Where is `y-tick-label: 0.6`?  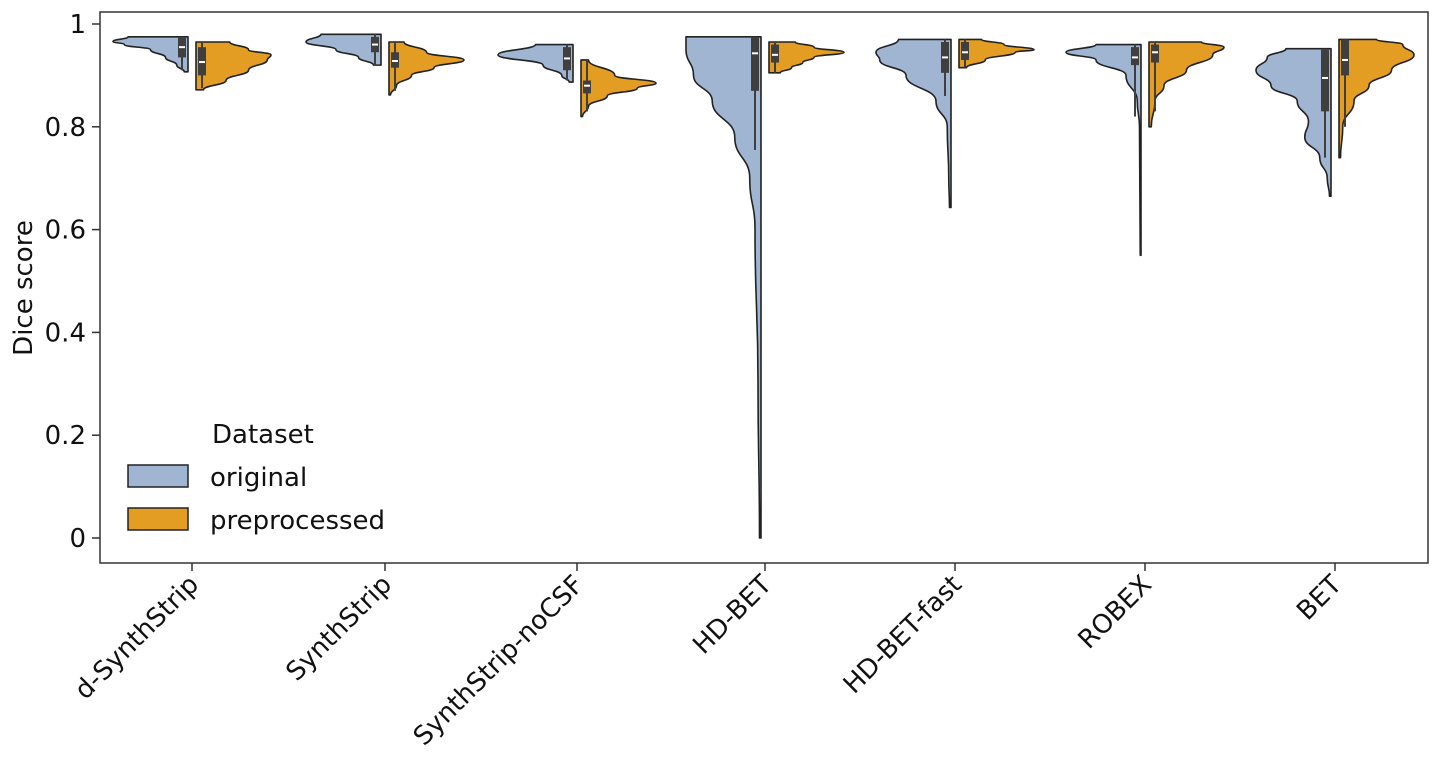 y-tick-label: 0.6 is located at coordinates (65, 231).